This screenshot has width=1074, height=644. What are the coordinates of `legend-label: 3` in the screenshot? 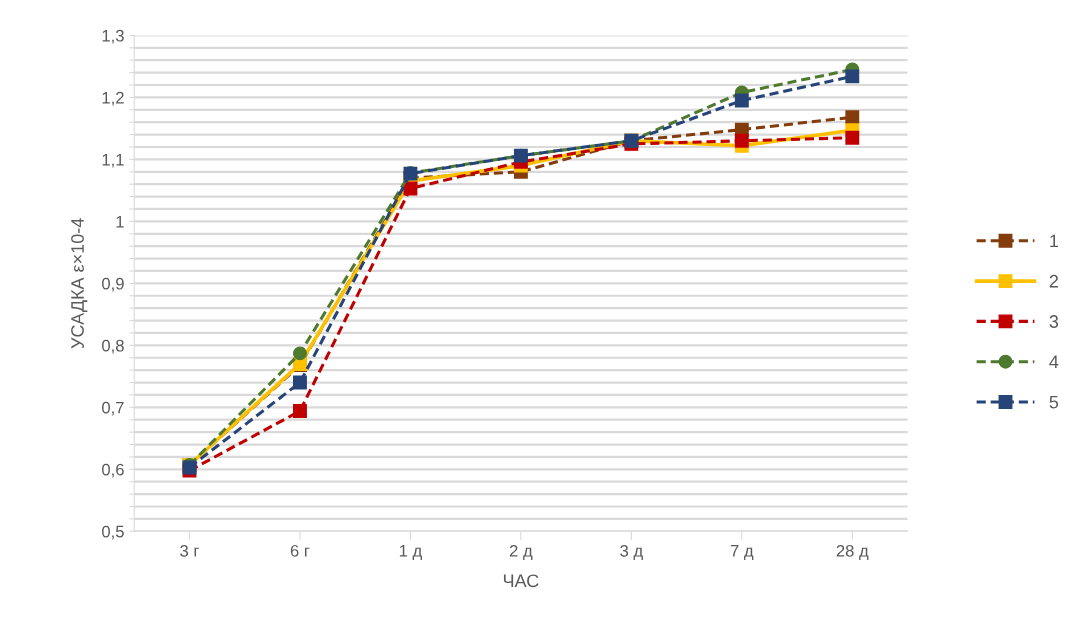 It's located at (1054, 321).